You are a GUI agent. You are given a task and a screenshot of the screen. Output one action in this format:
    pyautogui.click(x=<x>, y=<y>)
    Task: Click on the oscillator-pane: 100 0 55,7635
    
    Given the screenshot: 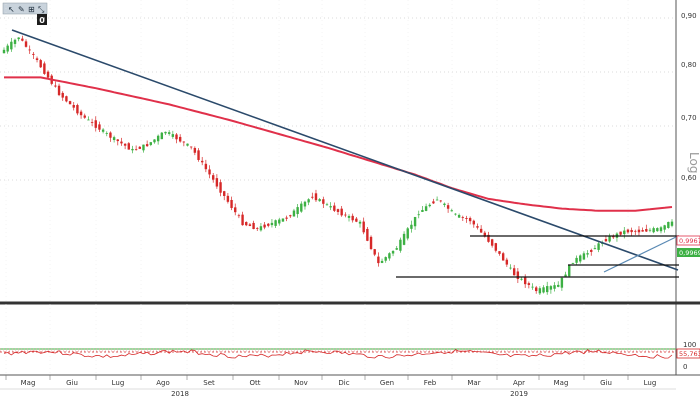 What is the action you would take?
    pyautogui.click(x=350, y=356)
    